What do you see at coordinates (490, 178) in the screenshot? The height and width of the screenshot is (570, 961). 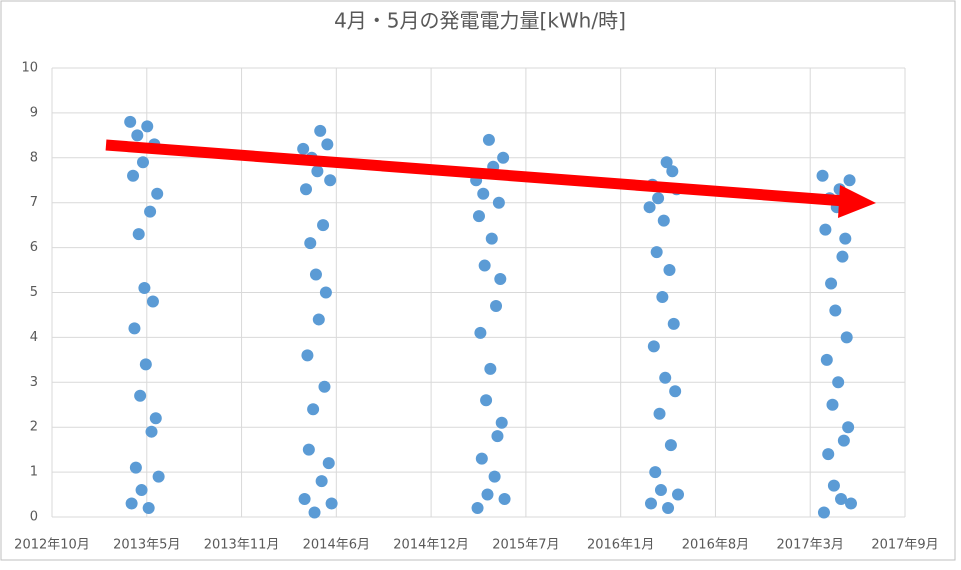 I see `trend-arrow` at bounding box center [490, 178].